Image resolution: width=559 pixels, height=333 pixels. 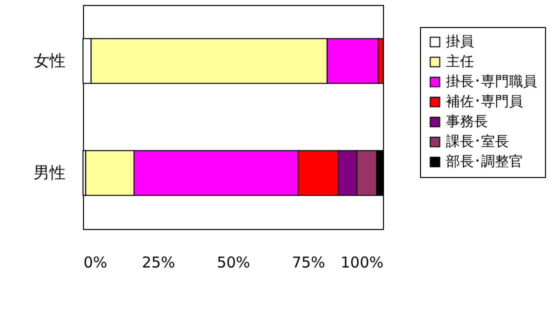 What do you see at coordinates (233, 263) in the screenshot?
I see `x-tick-label: 50%` at bounding box center [233, 263].